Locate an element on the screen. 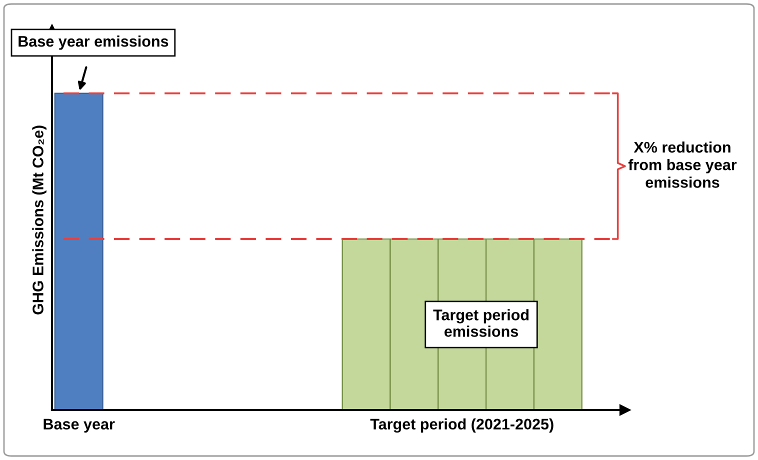 This screenshot has height=460, width=758. x-tick-label: Target period (2021-2025) is located at coordinates (462, 425).